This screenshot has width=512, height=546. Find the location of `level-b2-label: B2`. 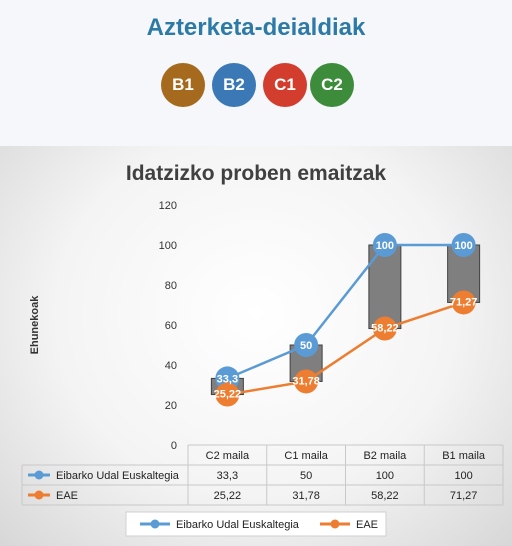

level-b2-label: B2 is located at coordinates (234, 84).